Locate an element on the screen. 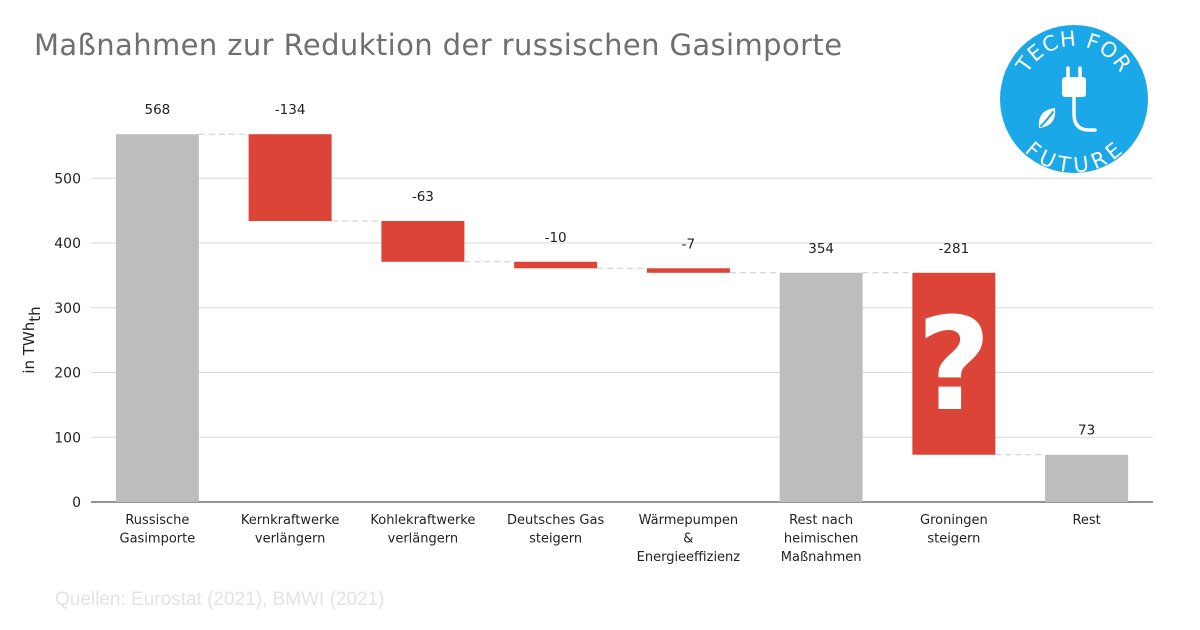  x-category-label: Kohlekraftwerke verlängern is located at coordinates (422, 530).